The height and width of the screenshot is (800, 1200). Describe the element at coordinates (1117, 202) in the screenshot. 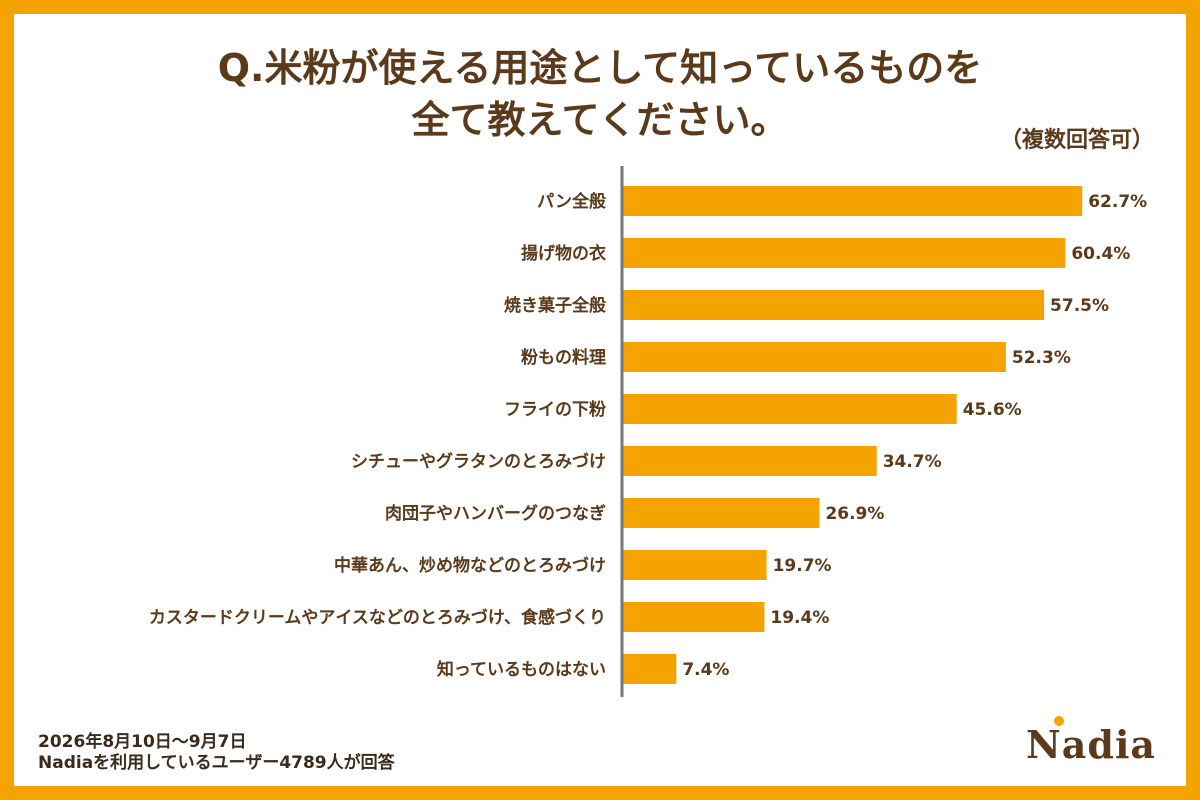

I see `value-label: 62.7%` at that location.